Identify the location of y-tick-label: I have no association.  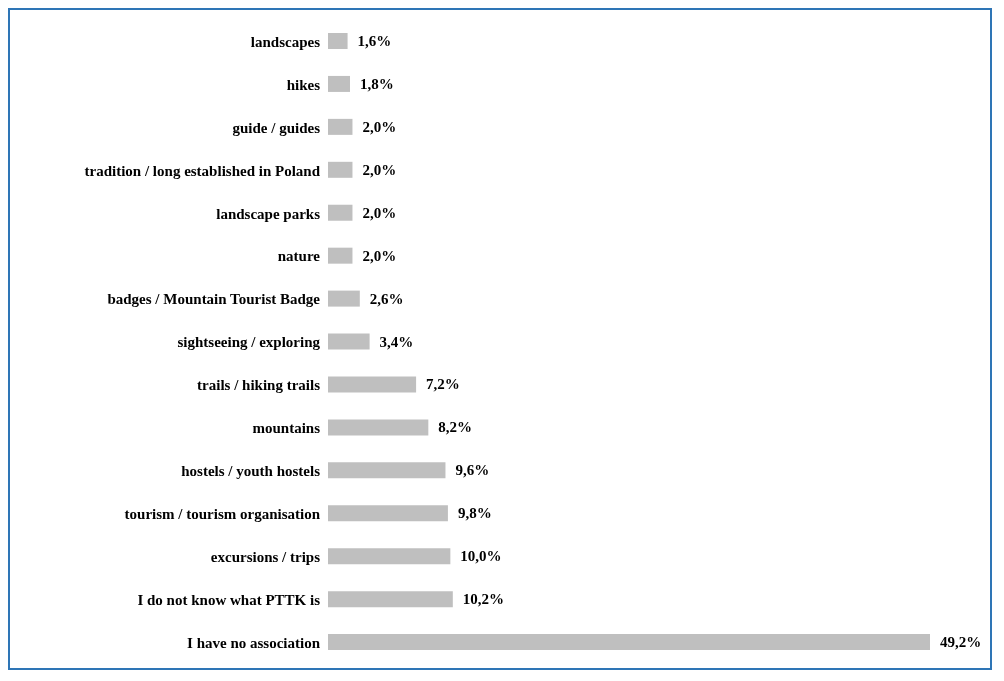
(254, 642).